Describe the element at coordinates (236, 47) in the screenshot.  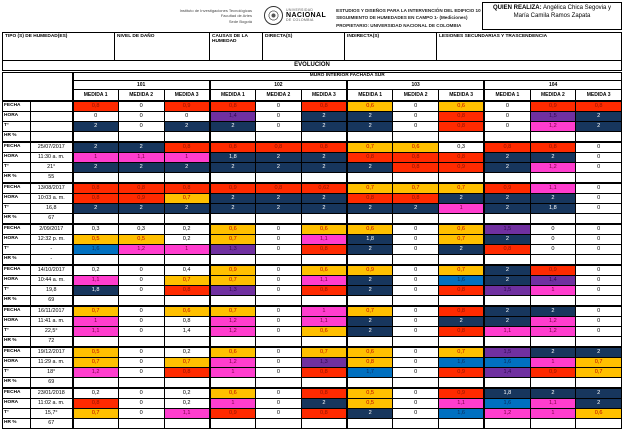
I see `info-box-3: CAUSAS DE LA HUMEDAD` at that location.